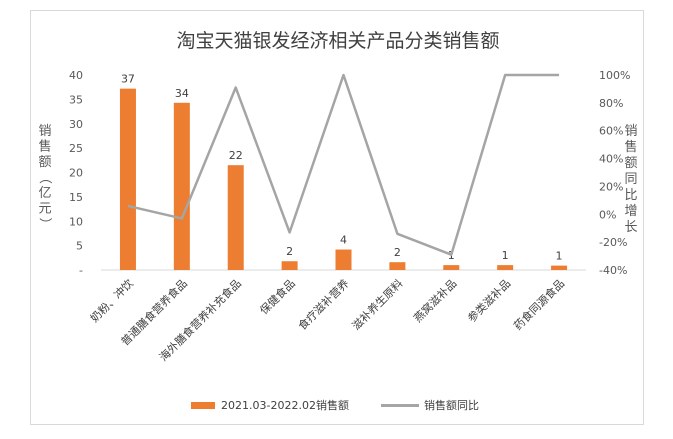 The height and width of the screenshot is (439, 673). I want to click on bar-data-label: 22, so click(236, 155).